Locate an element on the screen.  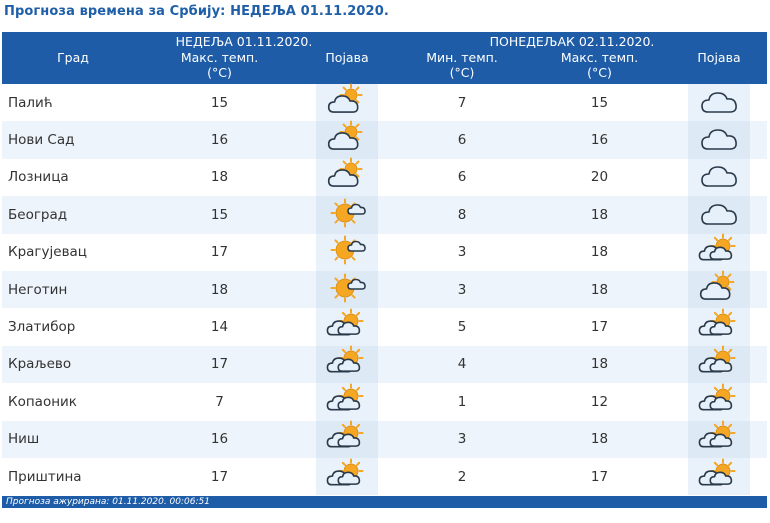
day1-max-temp: 14 is located at coordinates (219, 327).